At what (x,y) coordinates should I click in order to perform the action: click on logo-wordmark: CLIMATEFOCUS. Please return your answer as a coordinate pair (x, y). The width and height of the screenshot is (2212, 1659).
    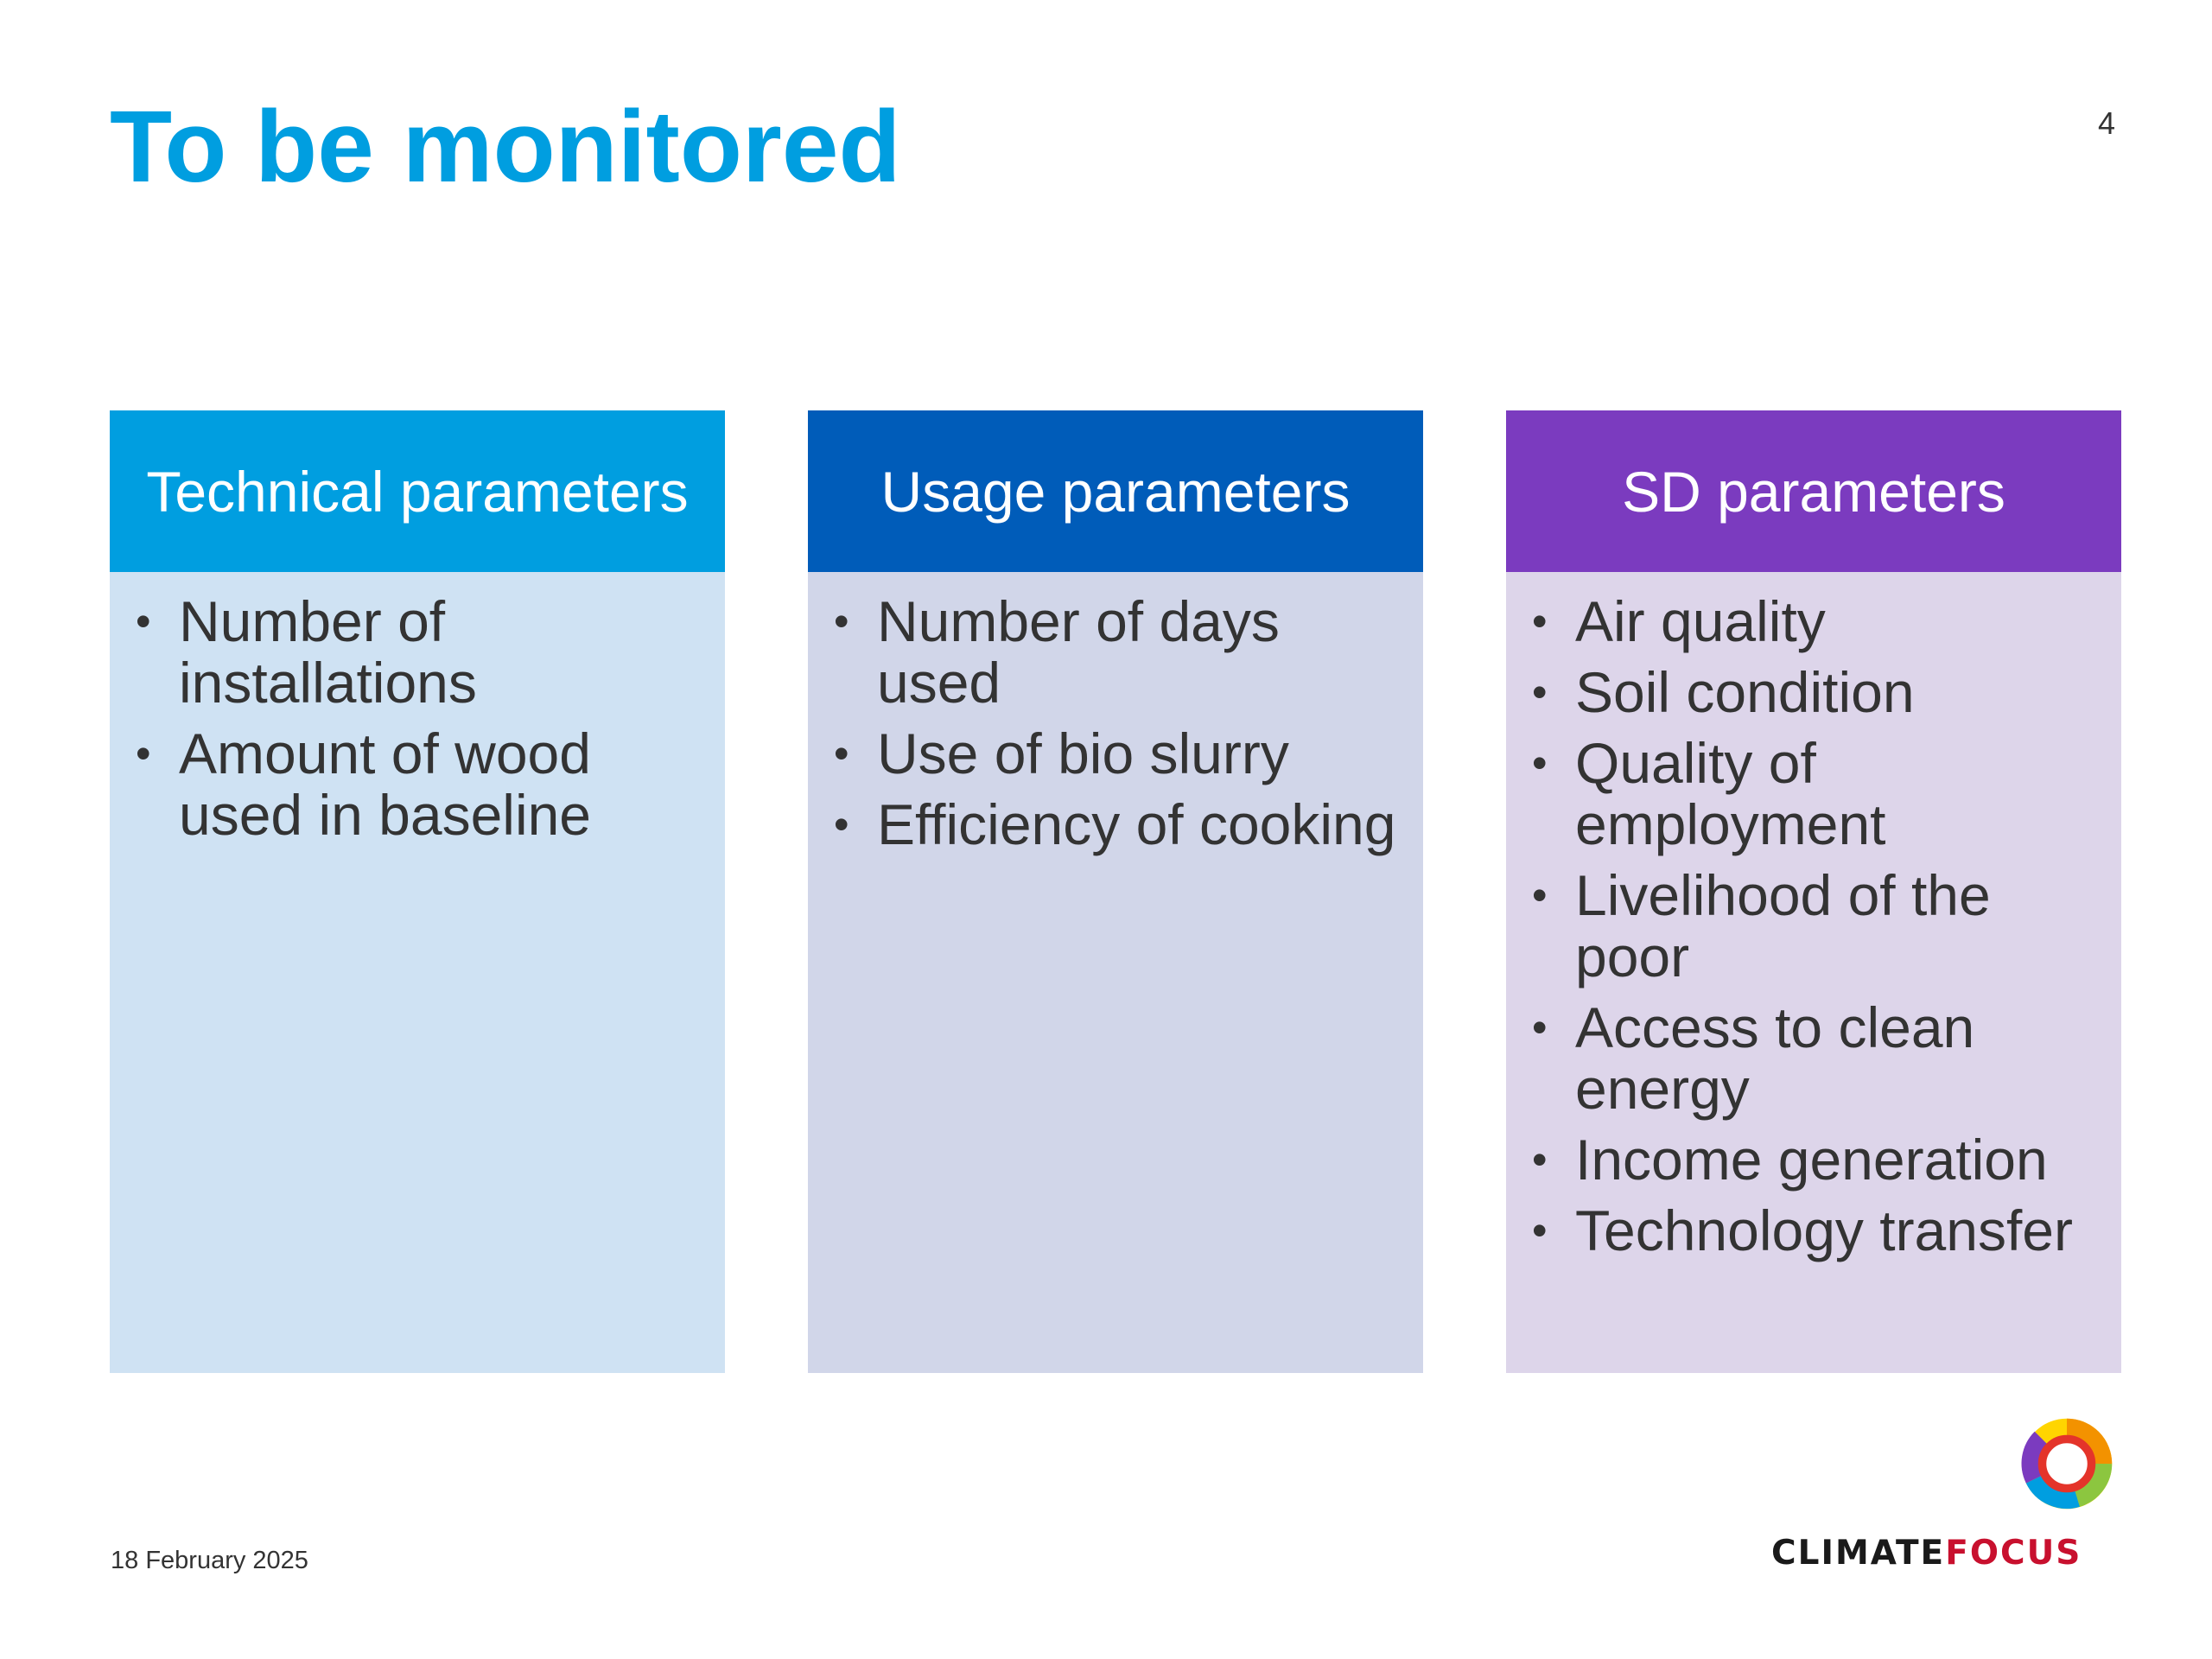
    Looking at the image, I should click on (1927, 1553).